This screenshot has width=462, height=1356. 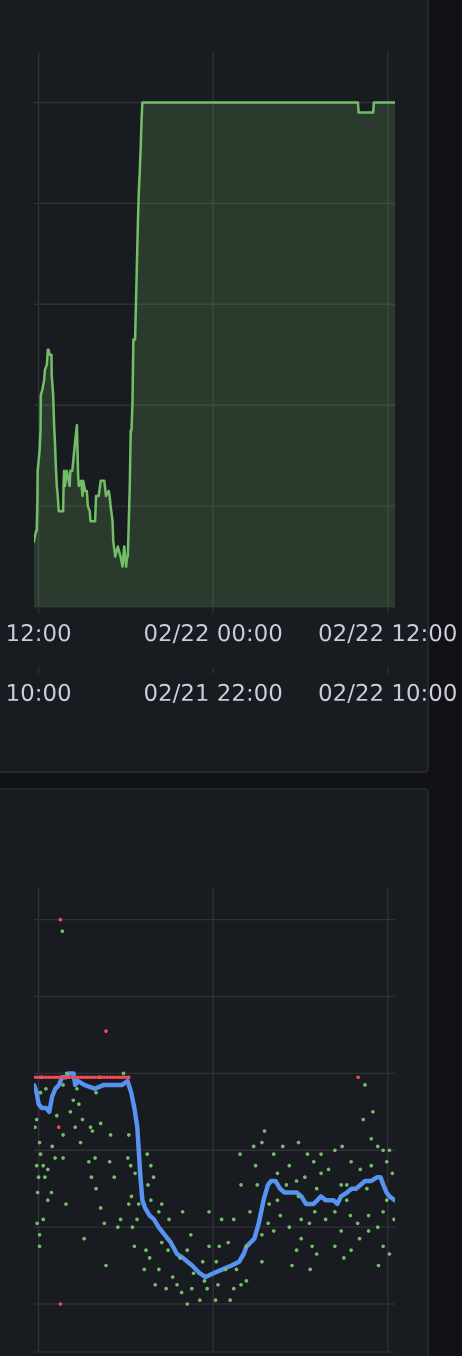 What do you see at coordinates (213, 693) in the screenshot?
I see `x2-tick-label: 02/21 22:00` at bounding box center [213, 693].